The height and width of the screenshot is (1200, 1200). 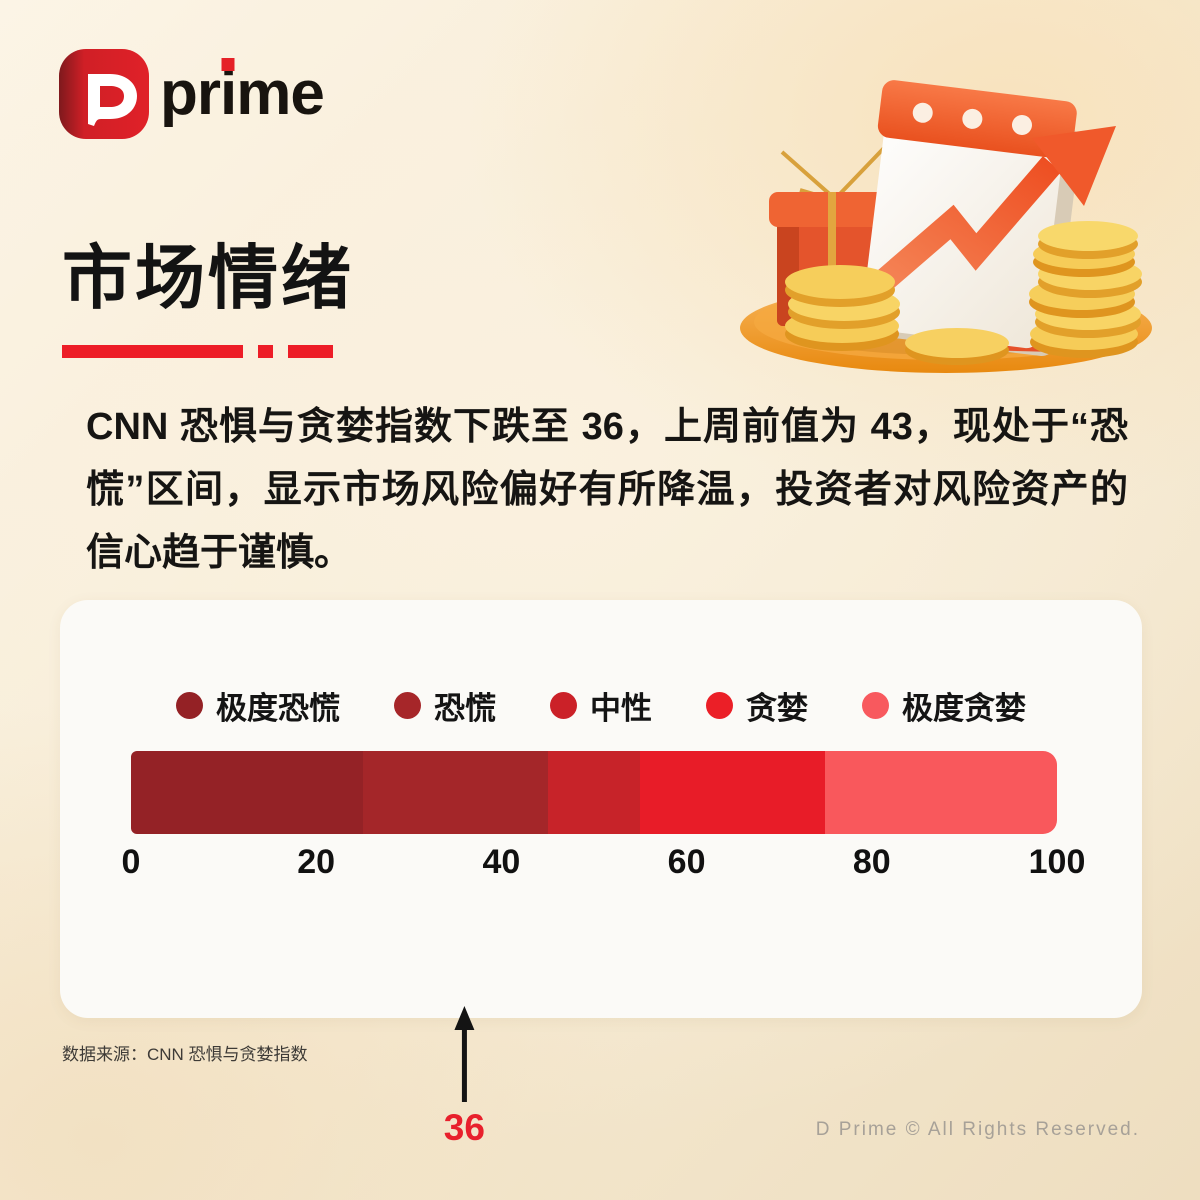 What do you see at coordinates (465, 708) in the screenshot?
I see `legend-label: 恐慌` at bounding box center [465, 708].